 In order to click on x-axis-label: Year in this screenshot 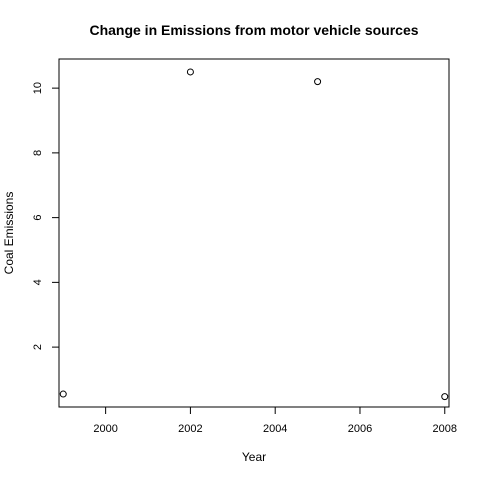, I will do `click(254, 457)`.